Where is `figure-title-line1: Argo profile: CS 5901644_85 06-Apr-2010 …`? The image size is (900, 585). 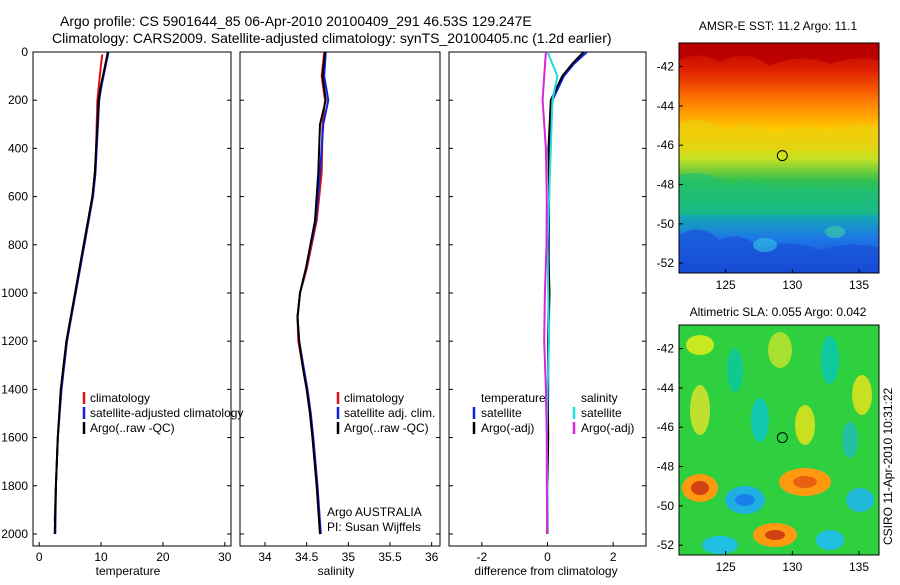
figure-title-line1: Argo profile: CS 5901644_85 06-Apr-2010 … is located at coordinates (296, 21).